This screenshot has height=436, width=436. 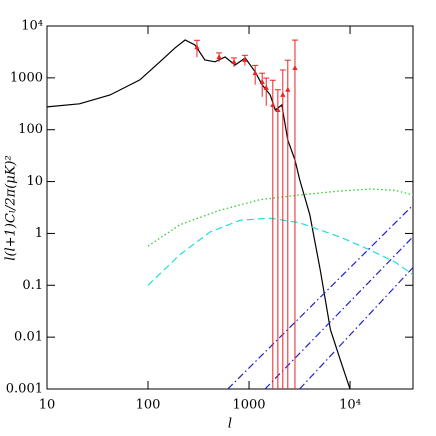 I want to click on y-tick-label: 1000, so click(x=26, y=77).